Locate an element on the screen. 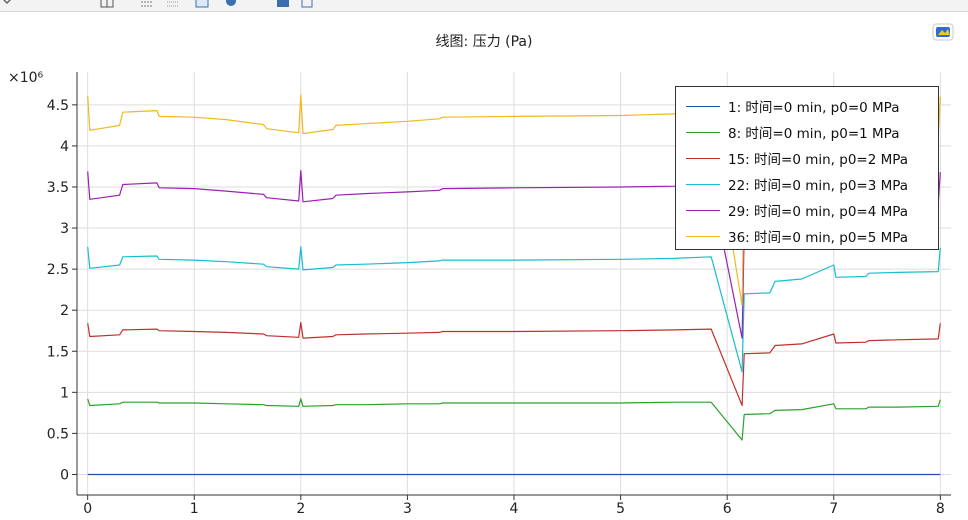  axis-icon is located at coordinates (173, 4).